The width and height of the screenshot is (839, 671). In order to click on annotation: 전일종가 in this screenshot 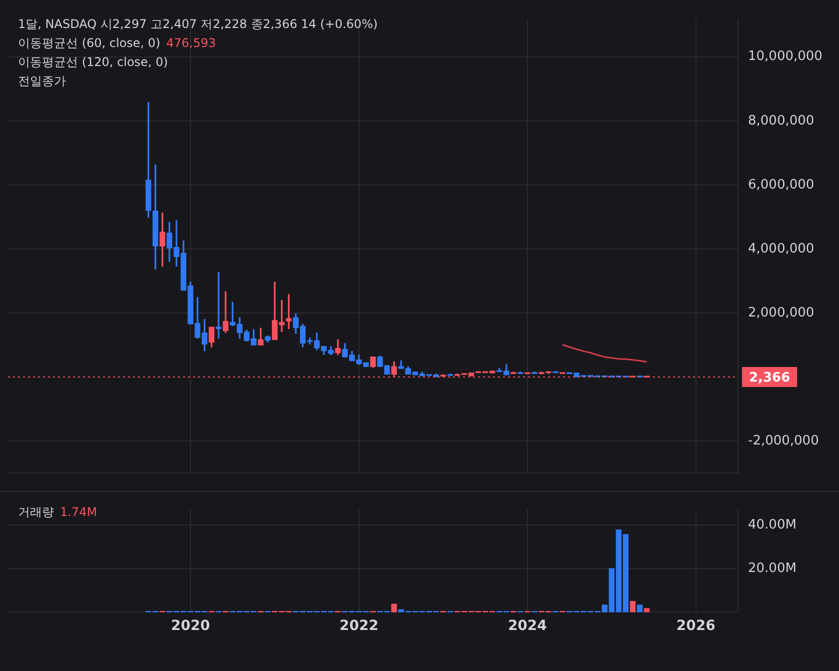, I will do `click(42, 81)`.